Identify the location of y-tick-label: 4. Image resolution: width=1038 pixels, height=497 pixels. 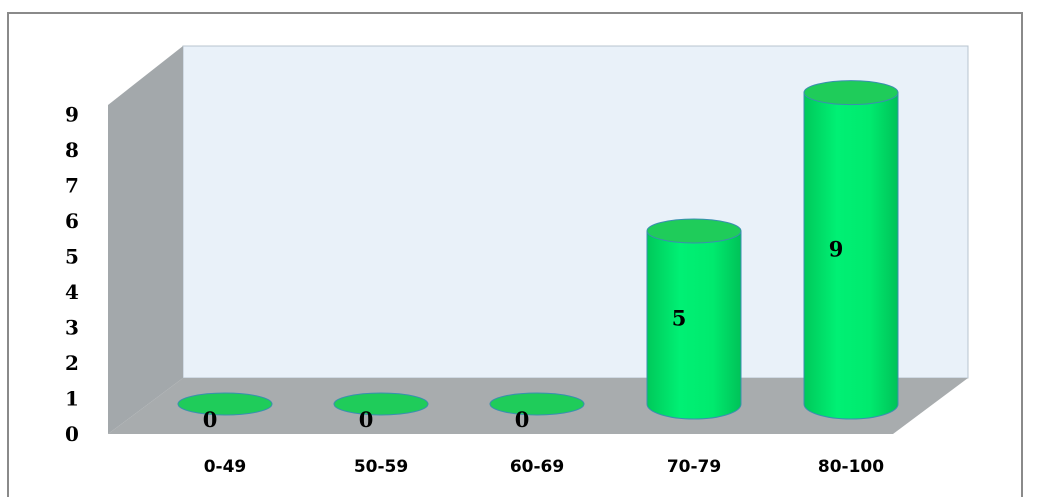
(72, 292).